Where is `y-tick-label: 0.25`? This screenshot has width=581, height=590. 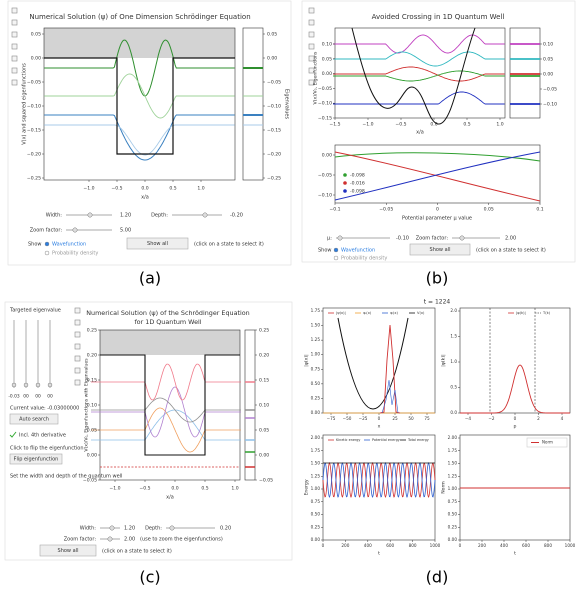
y-tick-label: 0.25 is located at coordinates (316, 397).